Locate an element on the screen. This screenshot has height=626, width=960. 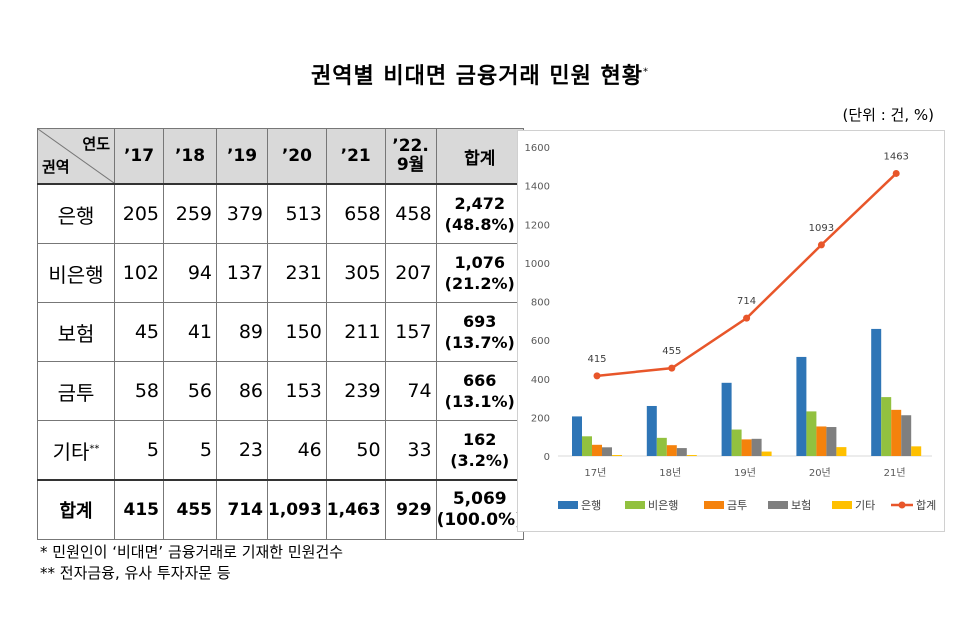
table-cell: 207 is located at coordinates (410, 273).